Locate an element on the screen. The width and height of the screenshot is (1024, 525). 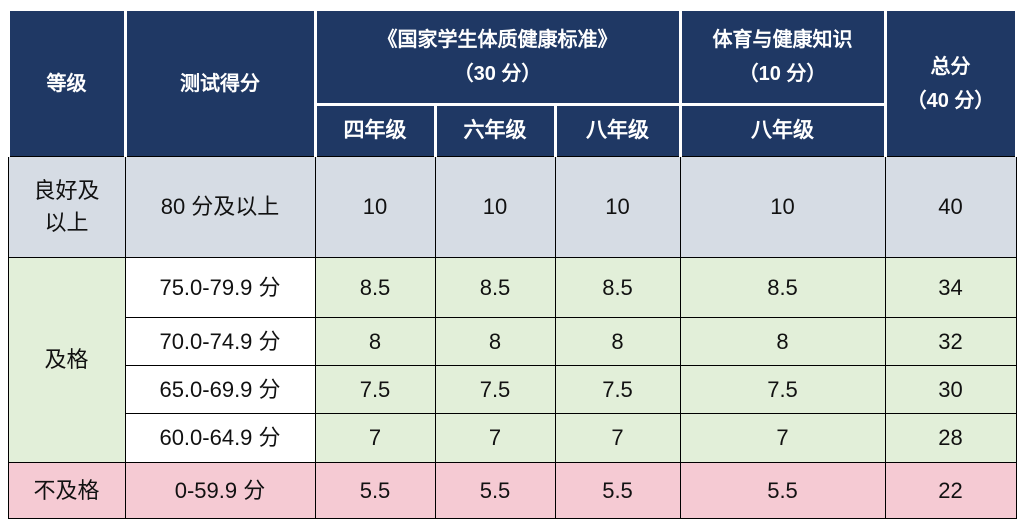
knowledge-score-cell: 7 is located at coordinates (782, 438).